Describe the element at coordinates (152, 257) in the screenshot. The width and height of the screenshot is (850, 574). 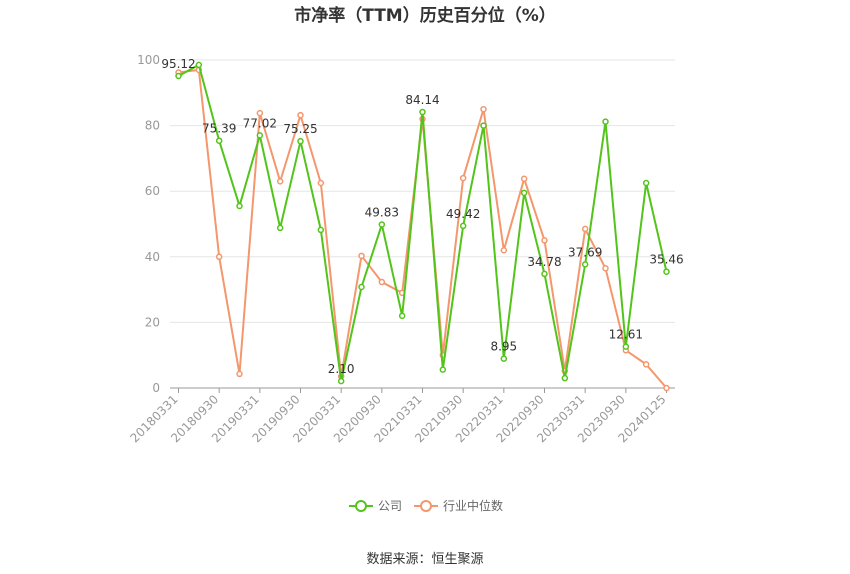
I see `y-tick-label: 40` at that location.